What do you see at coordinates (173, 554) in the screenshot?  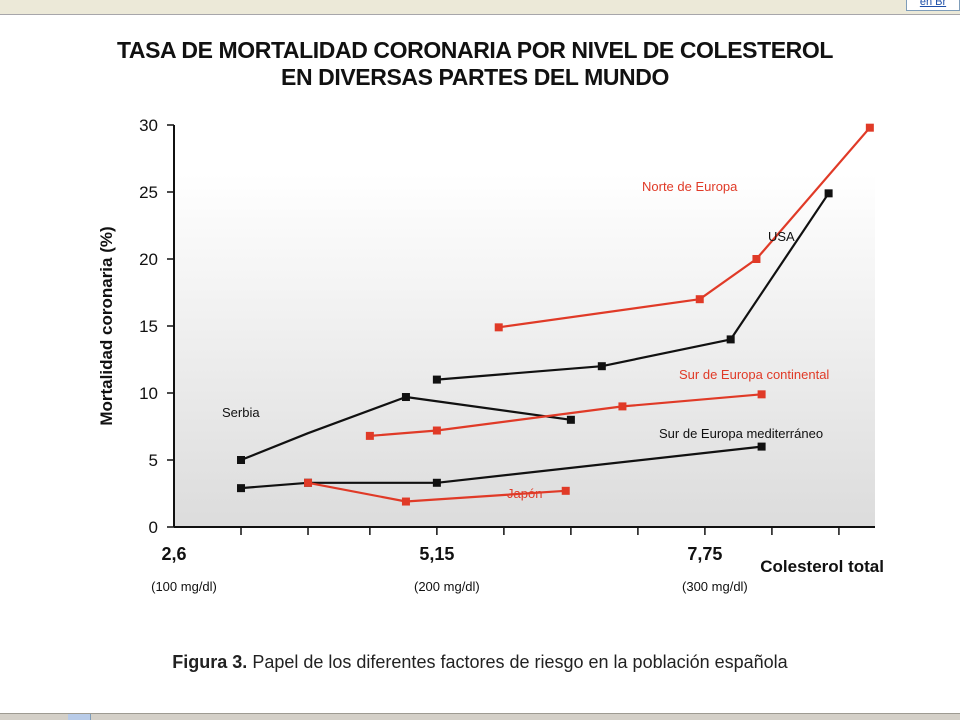 I see `x-tick-label: 2,6` at bounding box center [173, 554].